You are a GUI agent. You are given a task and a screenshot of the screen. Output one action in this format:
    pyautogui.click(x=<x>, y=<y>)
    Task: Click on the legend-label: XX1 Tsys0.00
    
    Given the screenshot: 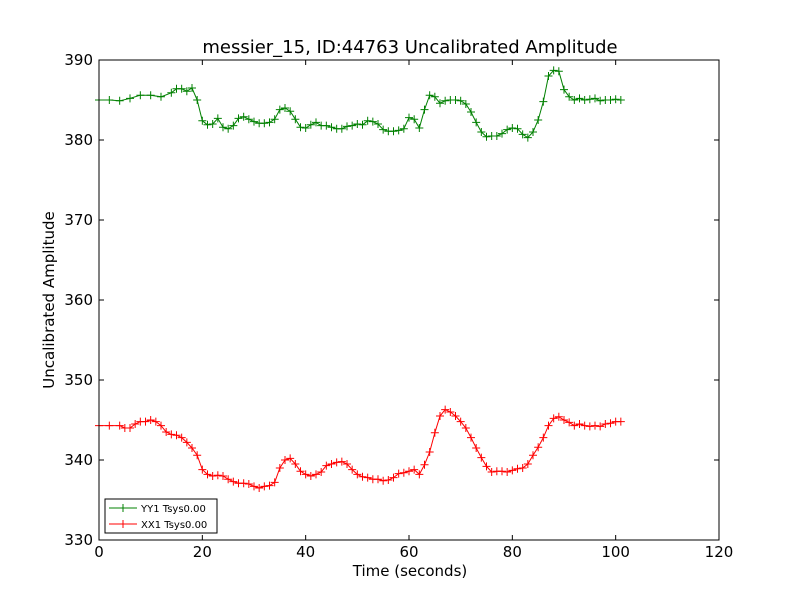 What is the action you would take?
    pyautogui.click(x=174, y=525)
    